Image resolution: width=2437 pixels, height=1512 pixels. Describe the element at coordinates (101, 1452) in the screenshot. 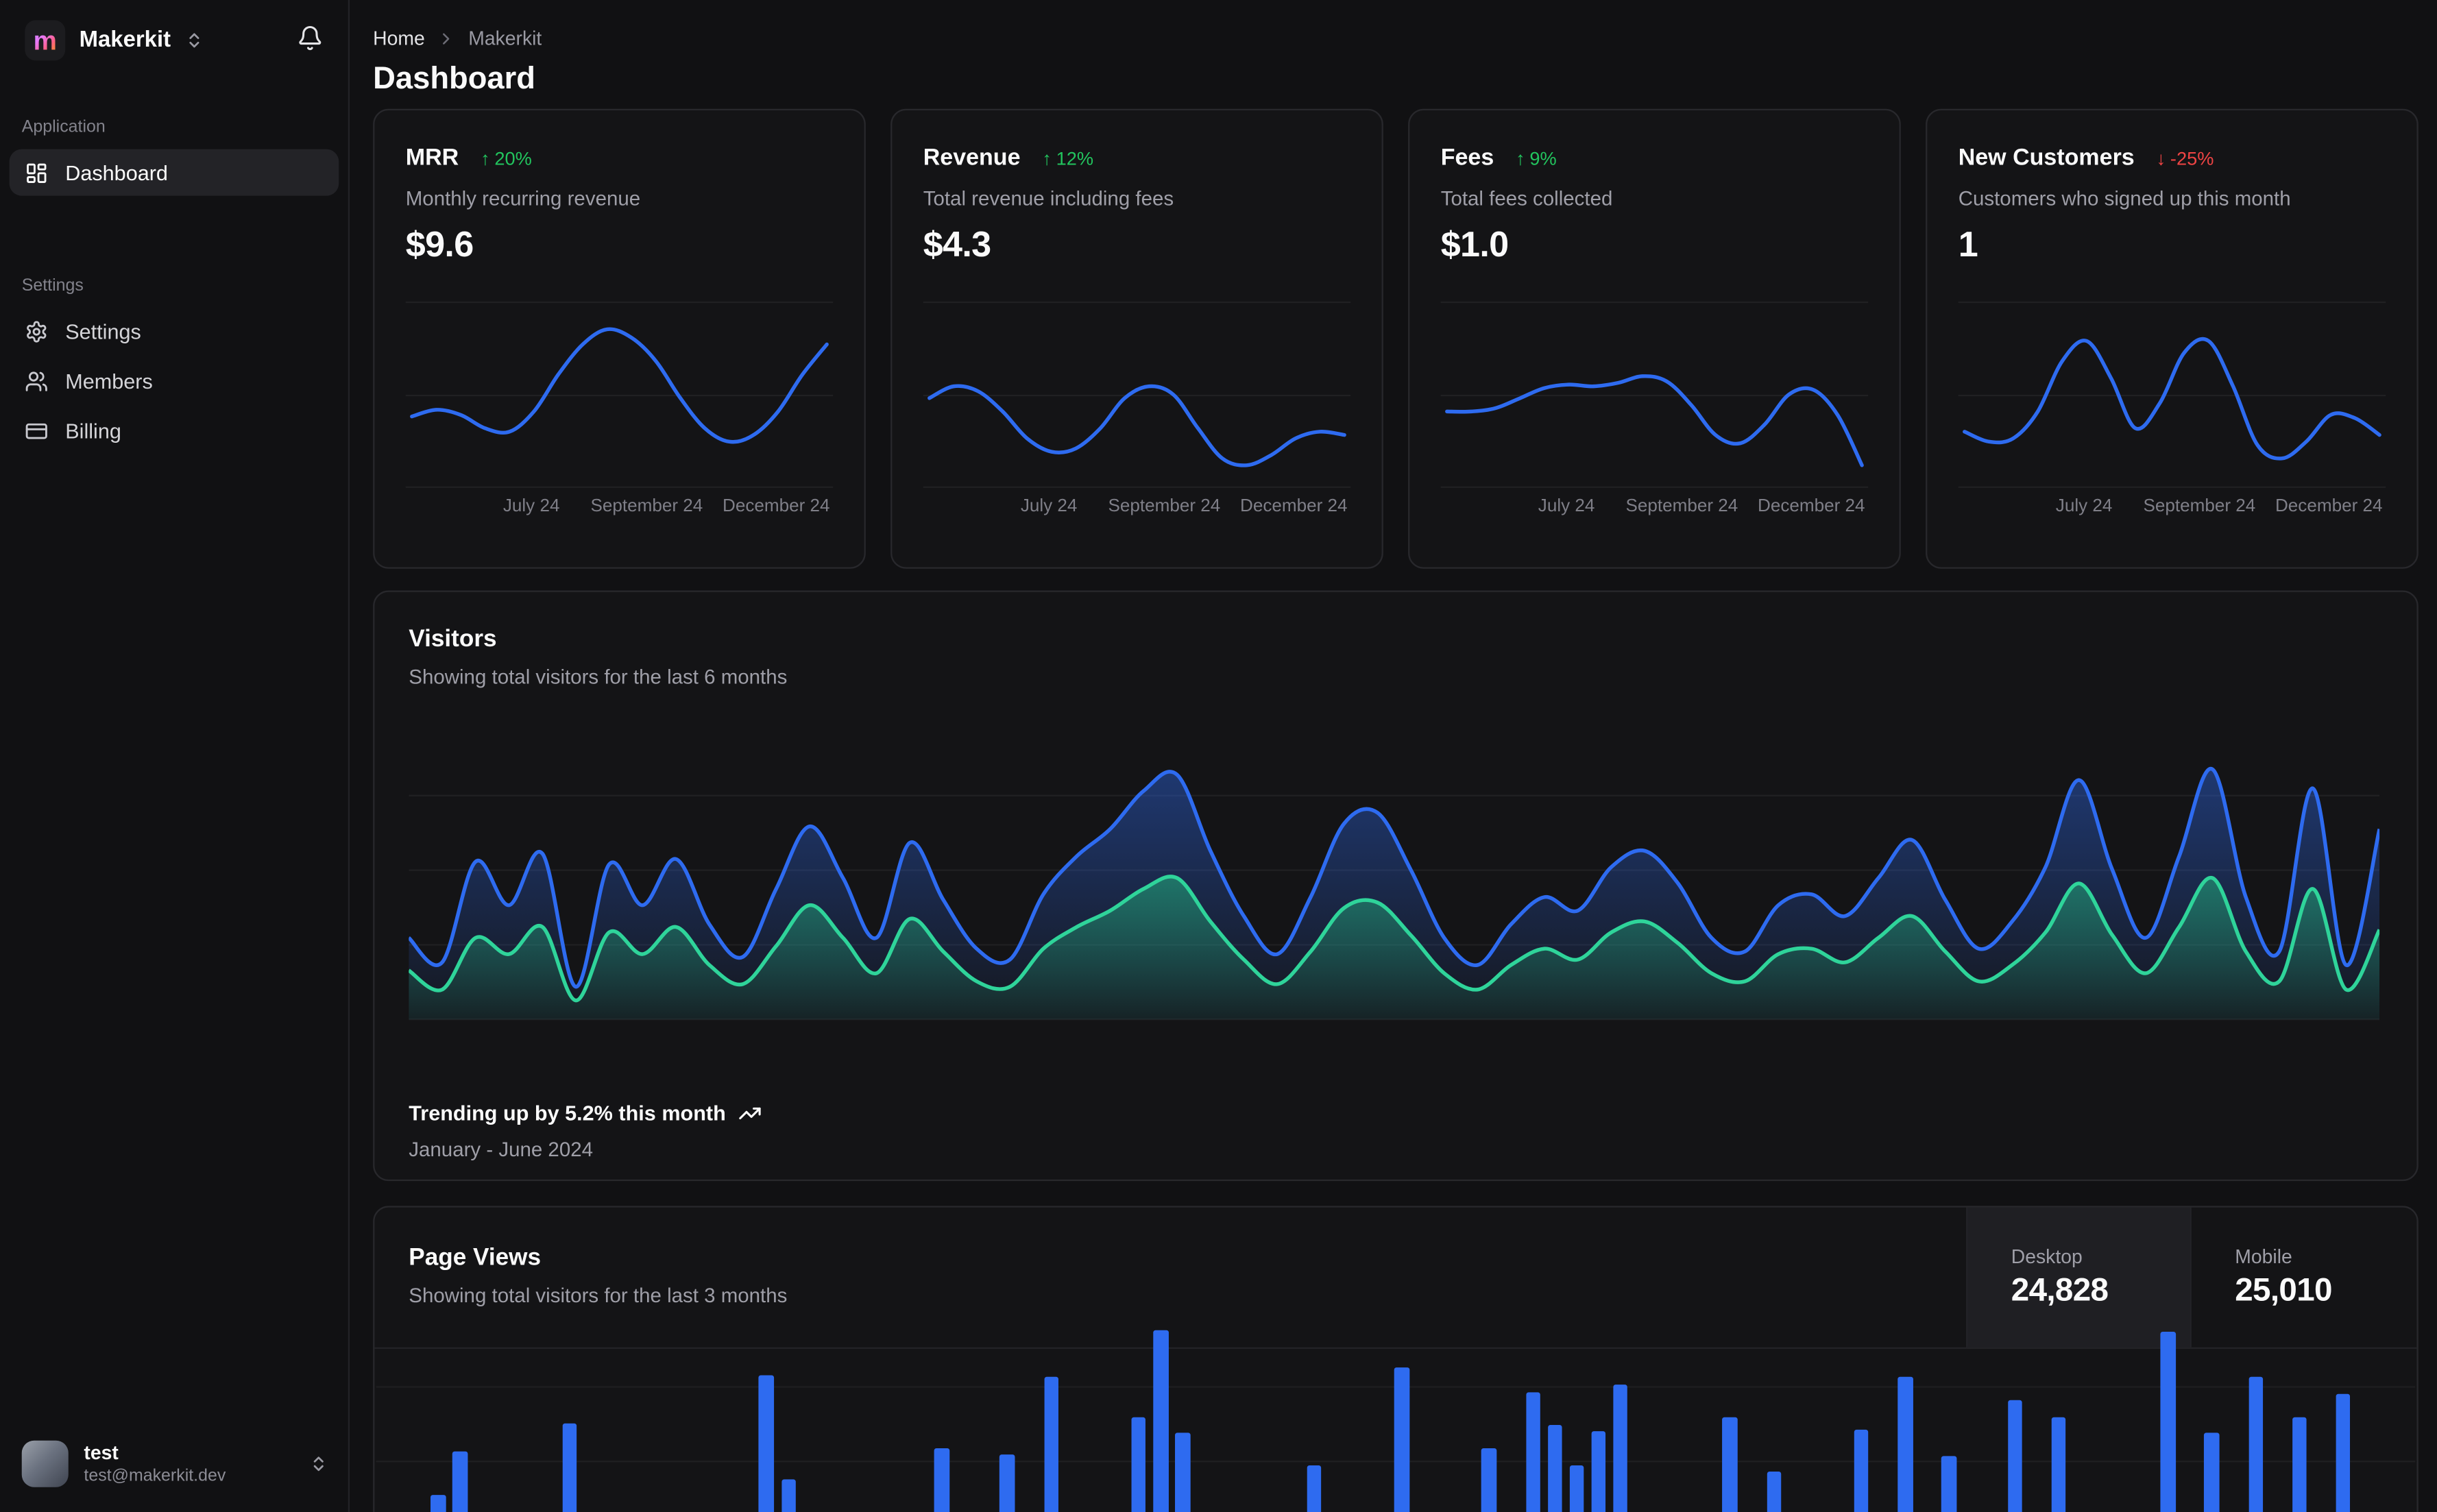

I see `user-name: test` at that location.